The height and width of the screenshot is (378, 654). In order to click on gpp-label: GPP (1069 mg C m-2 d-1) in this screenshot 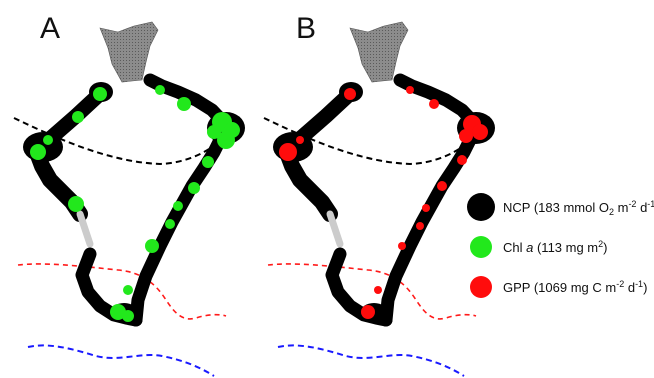, I will do `click(575, 287)`.